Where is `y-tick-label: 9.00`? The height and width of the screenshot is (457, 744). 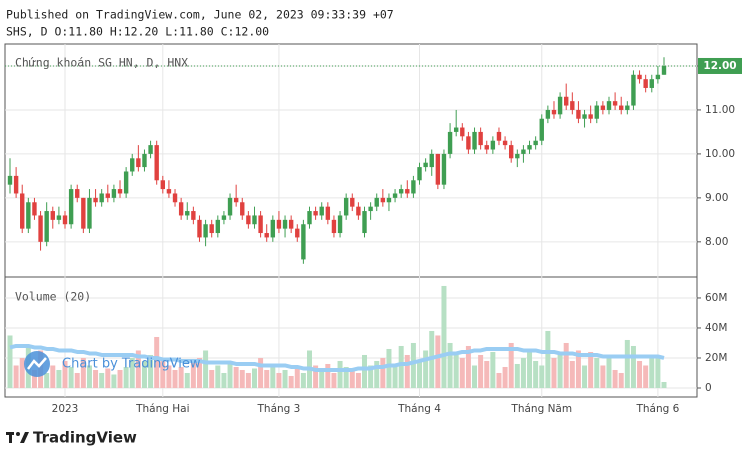
y-tick-label: 9.00 is located at coordinates (716, 198).